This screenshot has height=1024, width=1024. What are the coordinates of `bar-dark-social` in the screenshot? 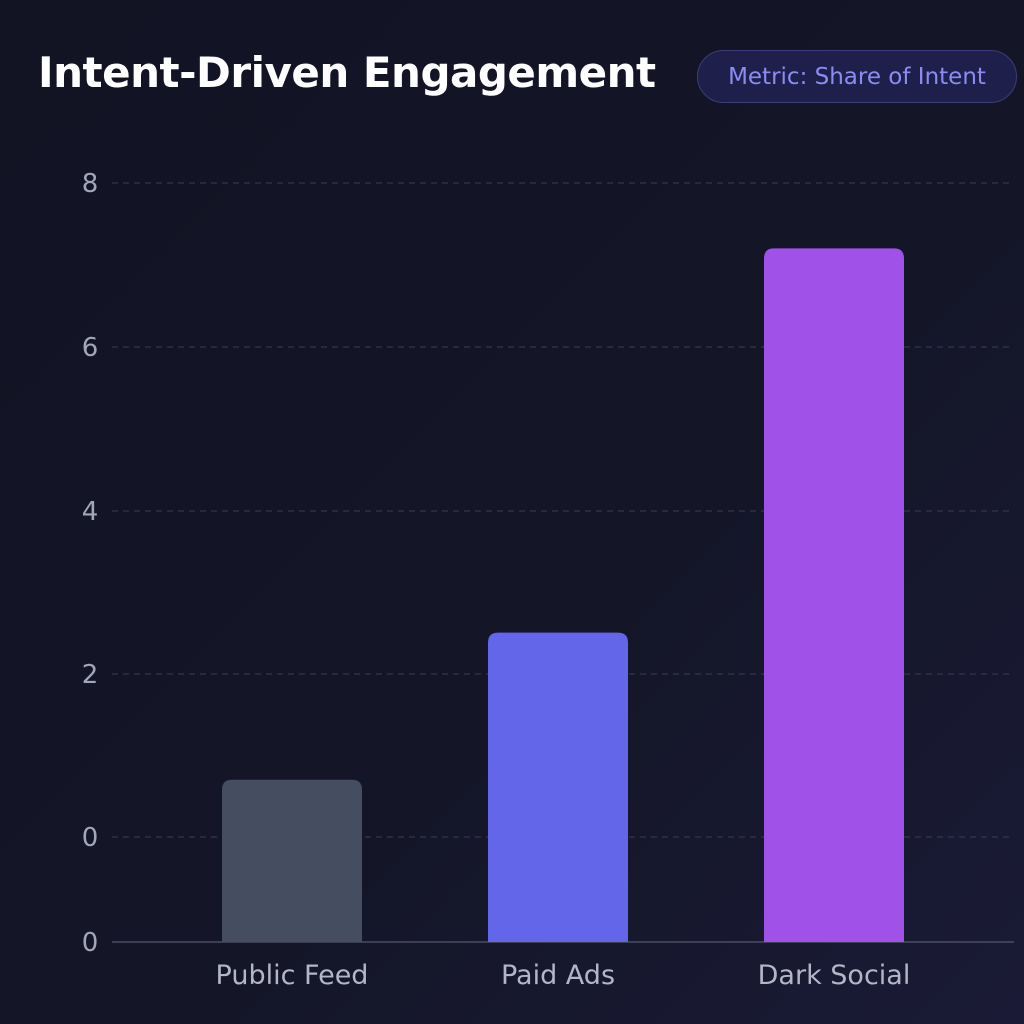 It's located at (834, 595).